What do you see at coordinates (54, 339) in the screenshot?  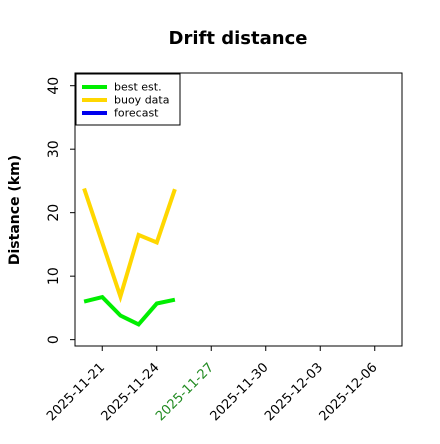 I see `y-tick-label: 0` at bounding box center [54, 339].